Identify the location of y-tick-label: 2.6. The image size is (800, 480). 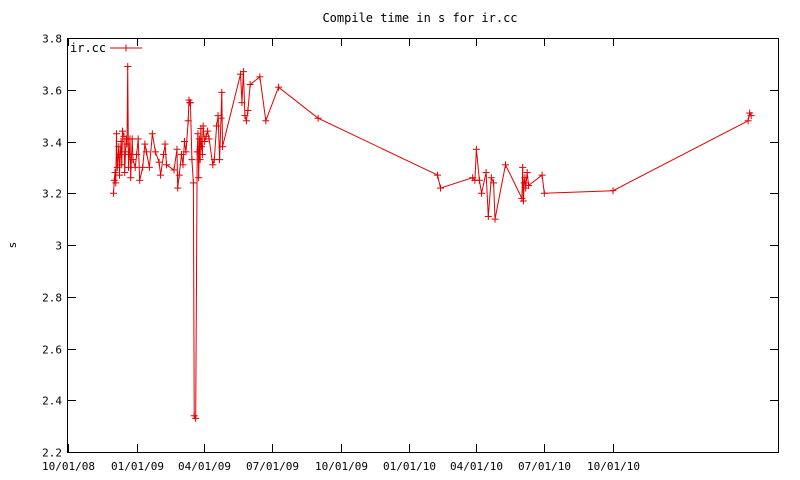
(52, 350).